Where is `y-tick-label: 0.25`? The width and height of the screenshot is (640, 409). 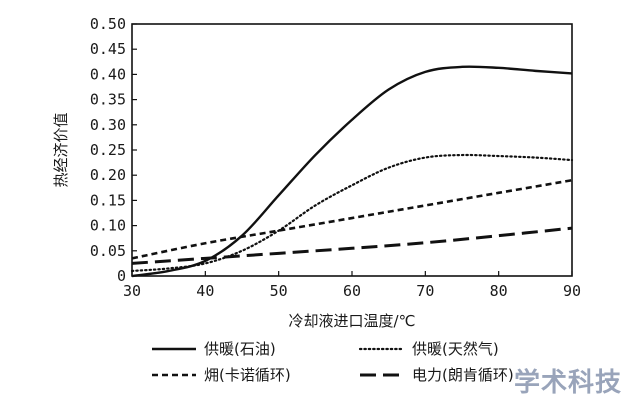 y-tick-label: 0.25 is located at coordinates (108, 150).